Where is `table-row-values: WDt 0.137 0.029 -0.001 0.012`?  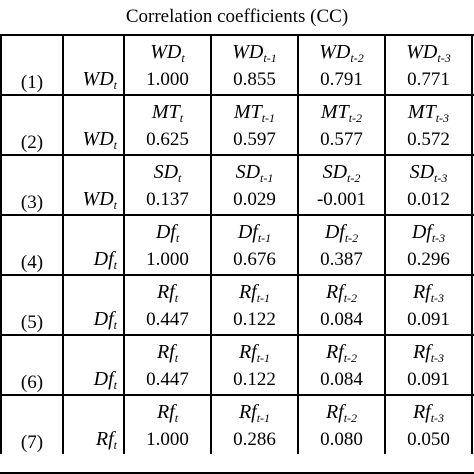
table-row-values: WDt 0.137 0.029 -0.001 0.012 is located at coordinates (237, 200).